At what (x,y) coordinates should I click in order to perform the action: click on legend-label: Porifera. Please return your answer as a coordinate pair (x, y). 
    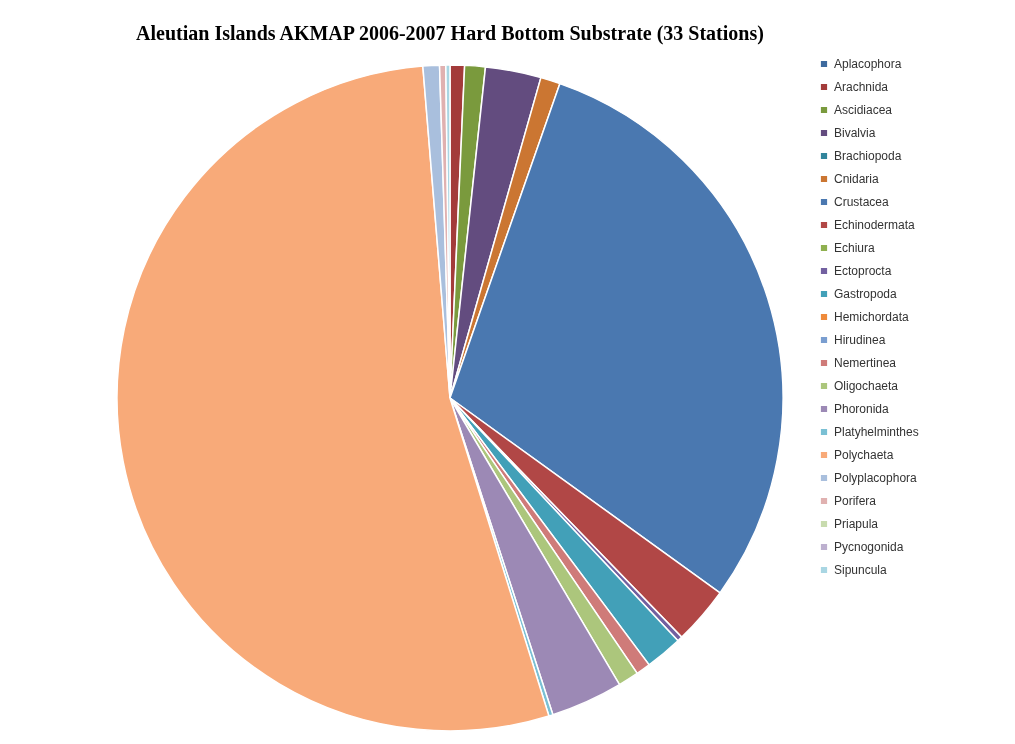
    Looking at the image, I should click on (855, 501).